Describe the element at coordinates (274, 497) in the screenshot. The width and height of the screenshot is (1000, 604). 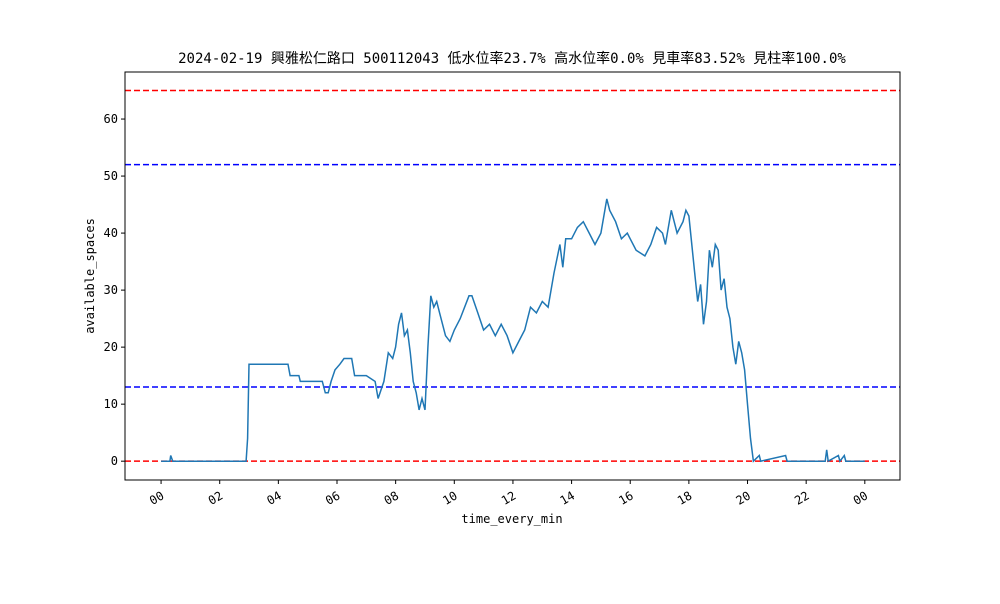
I see `x-tick-label: 04` at that location.